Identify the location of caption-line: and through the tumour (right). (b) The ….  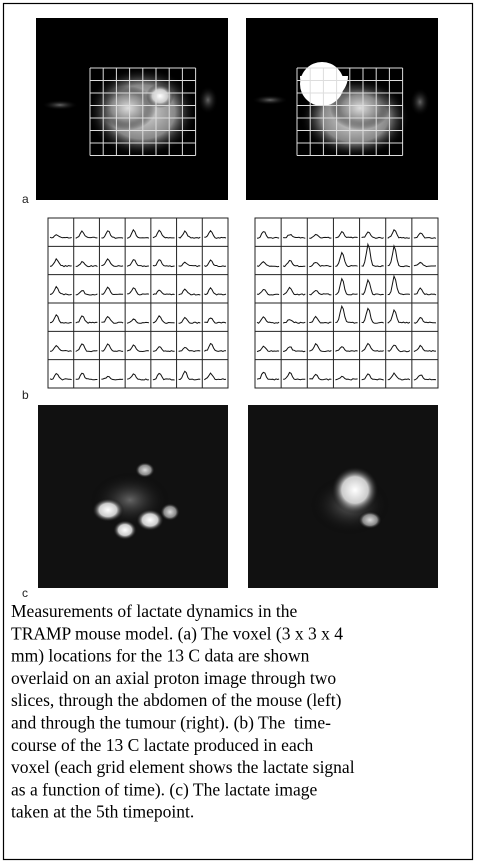
(171, 723).